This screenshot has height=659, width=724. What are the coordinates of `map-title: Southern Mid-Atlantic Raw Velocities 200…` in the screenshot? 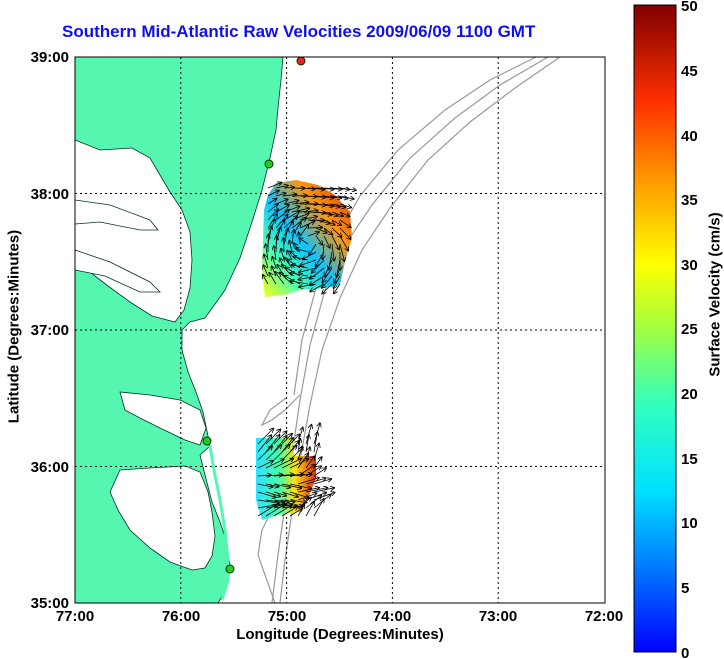 It's located at (299, 31).